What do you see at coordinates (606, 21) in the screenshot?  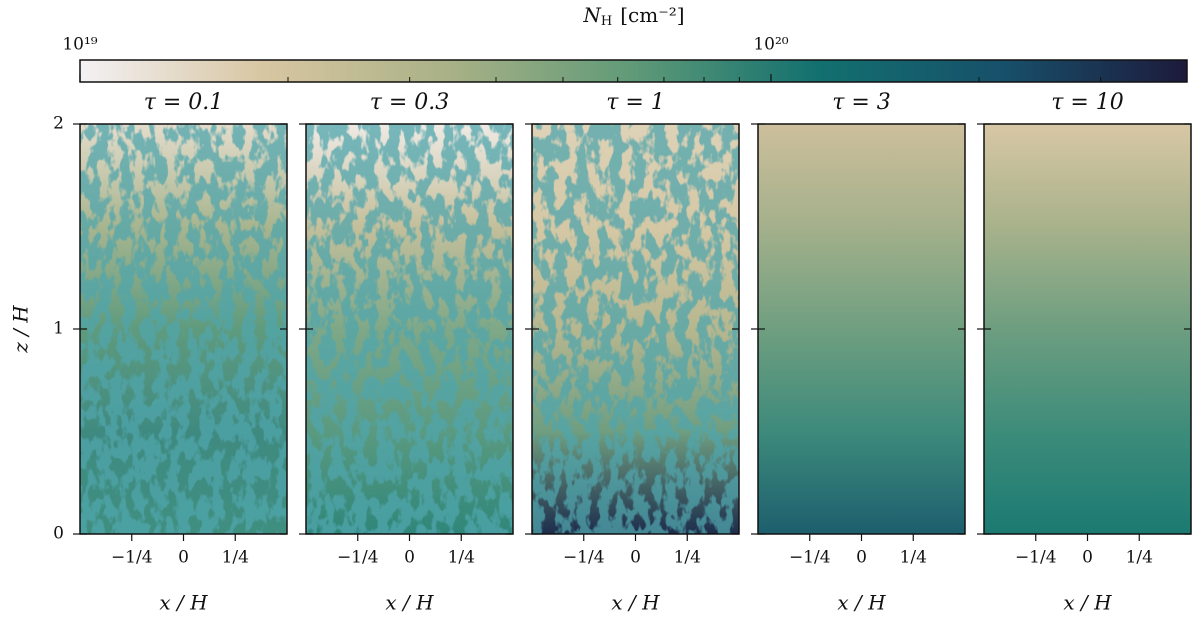 I see `label-subscript: H` at bounding box center [606, 21].